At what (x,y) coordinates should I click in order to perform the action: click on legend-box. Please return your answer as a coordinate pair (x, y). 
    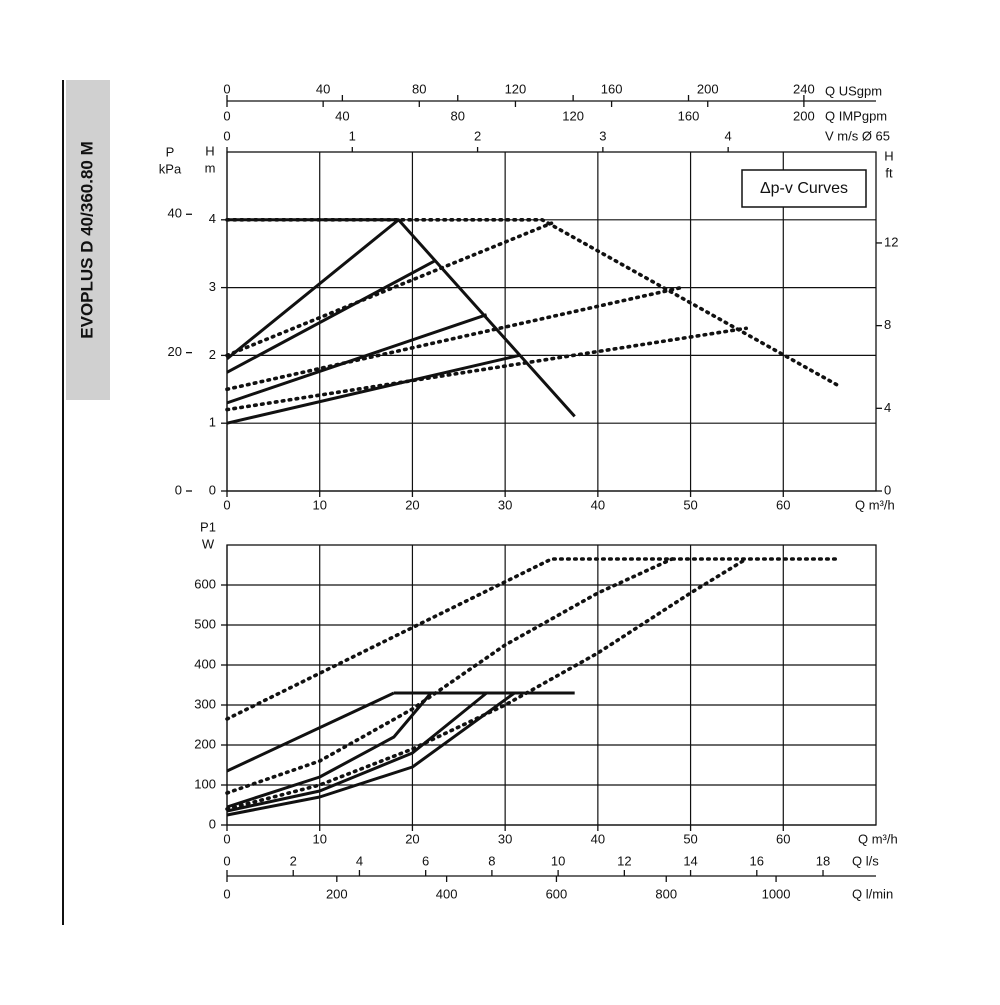
    Looking at the image, I should click on (804, 188).